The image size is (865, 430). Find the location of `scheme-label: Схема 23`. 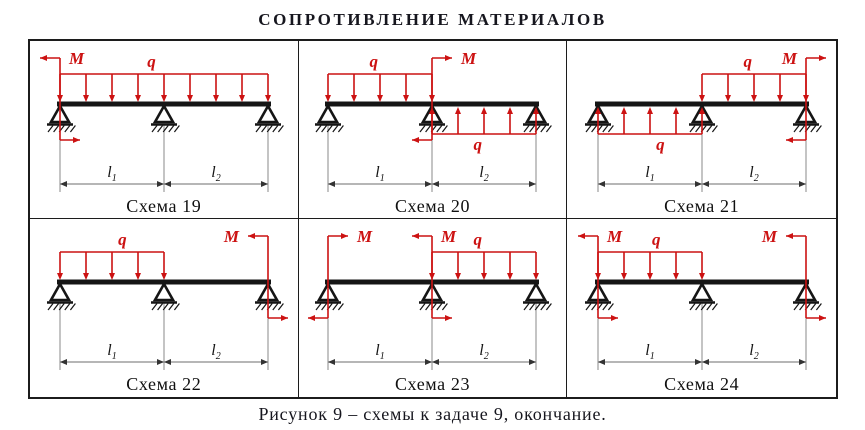

scheme-label: Схема 23 is located at coordinates (432, 384).